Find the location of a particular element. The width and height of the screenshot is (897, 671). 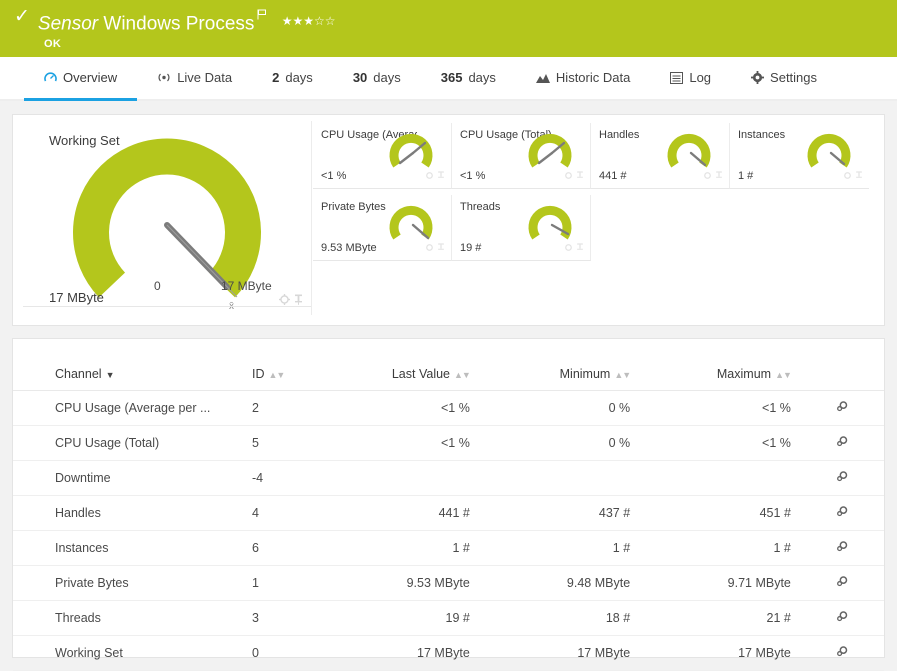

mini-gauge-title: Threads is located at coordinates (480, 207).